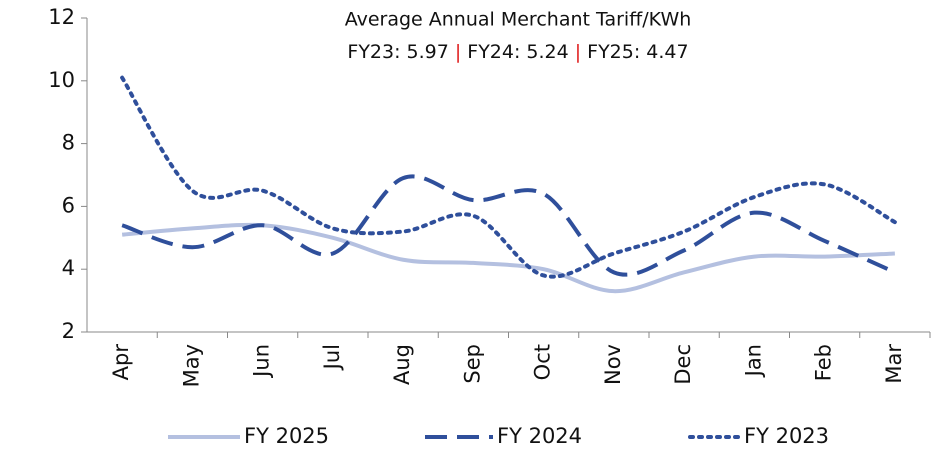 This screenshot has width=932, height=454. I want to click on subtitle-part: FY25: 4.47, so click(637, 52).